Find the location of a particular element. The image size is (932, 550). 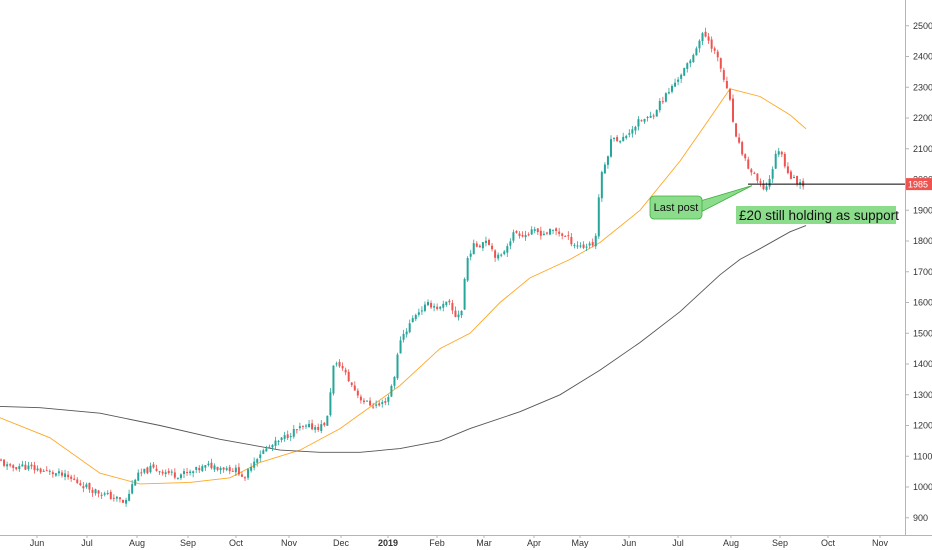

last-price-label: 1985 is located at coordinates (918, 185).